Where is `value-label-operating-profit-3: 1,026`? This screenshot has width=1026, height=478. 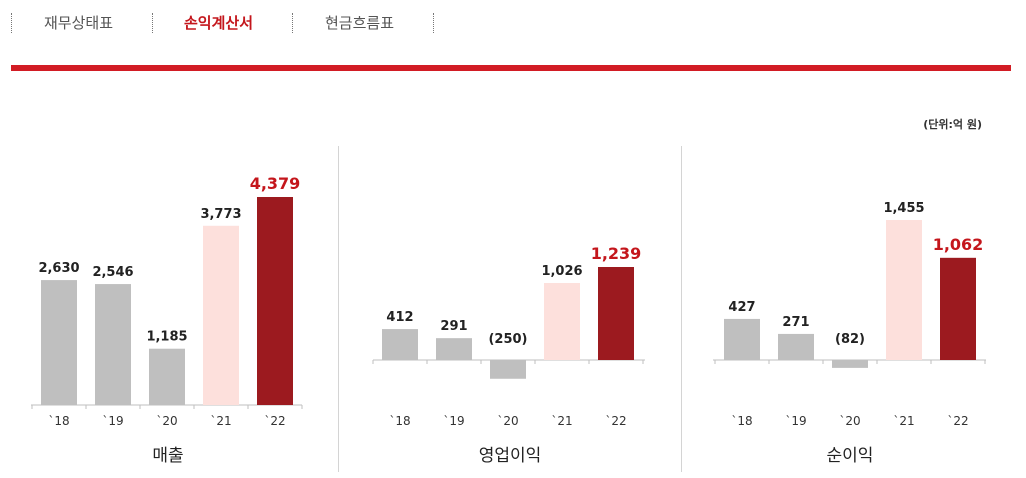 value-label-operating-profit-3: 1,026 is located at coordinates (561, 271).